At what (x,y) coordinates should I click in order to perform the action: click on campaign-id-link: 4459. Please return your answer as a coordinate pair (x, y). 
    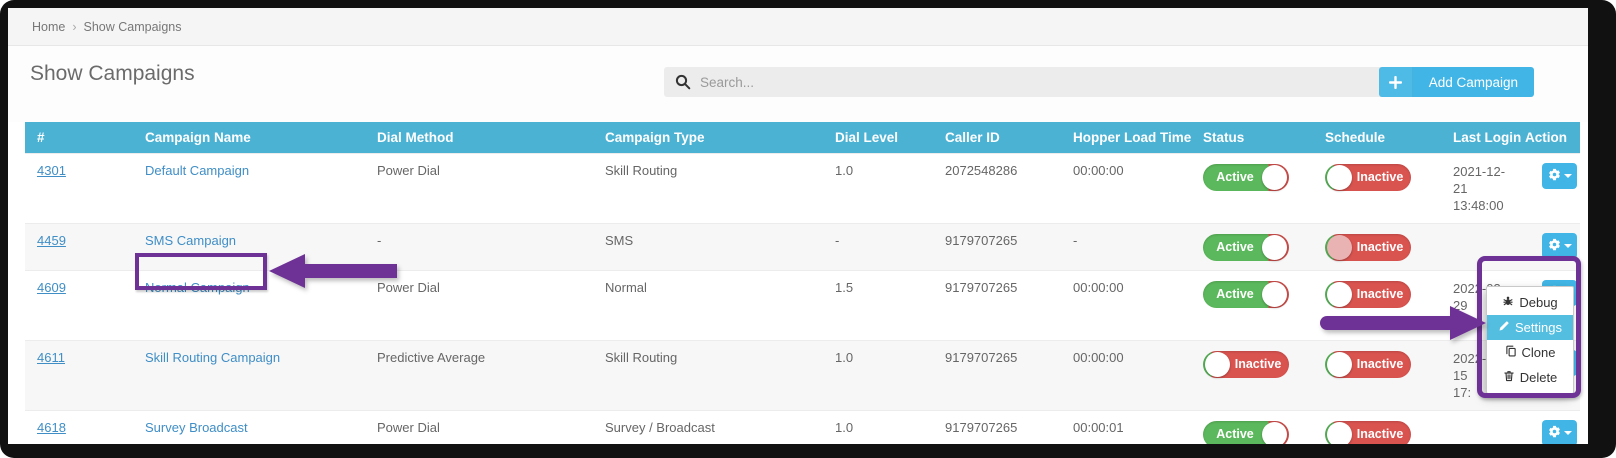
    Looking at the image, I should click on (51, 240).